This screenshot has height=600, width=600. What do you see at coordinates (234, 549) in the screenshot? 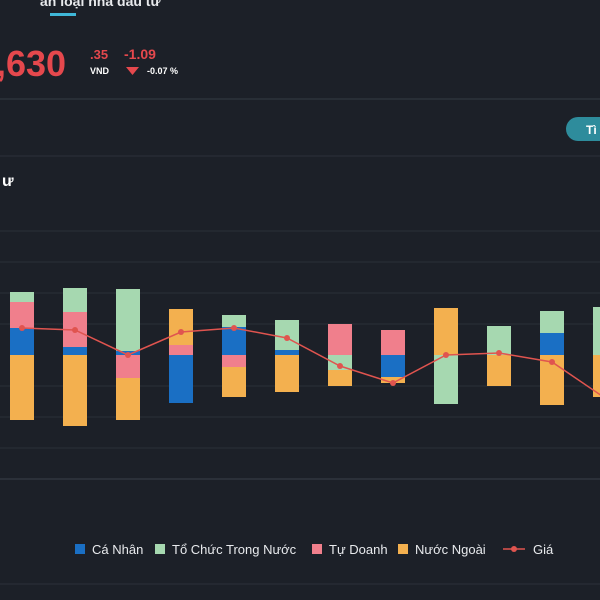
I see `legend-label: Tổ Chức Trong Nước` at bounding box center [234, 549].